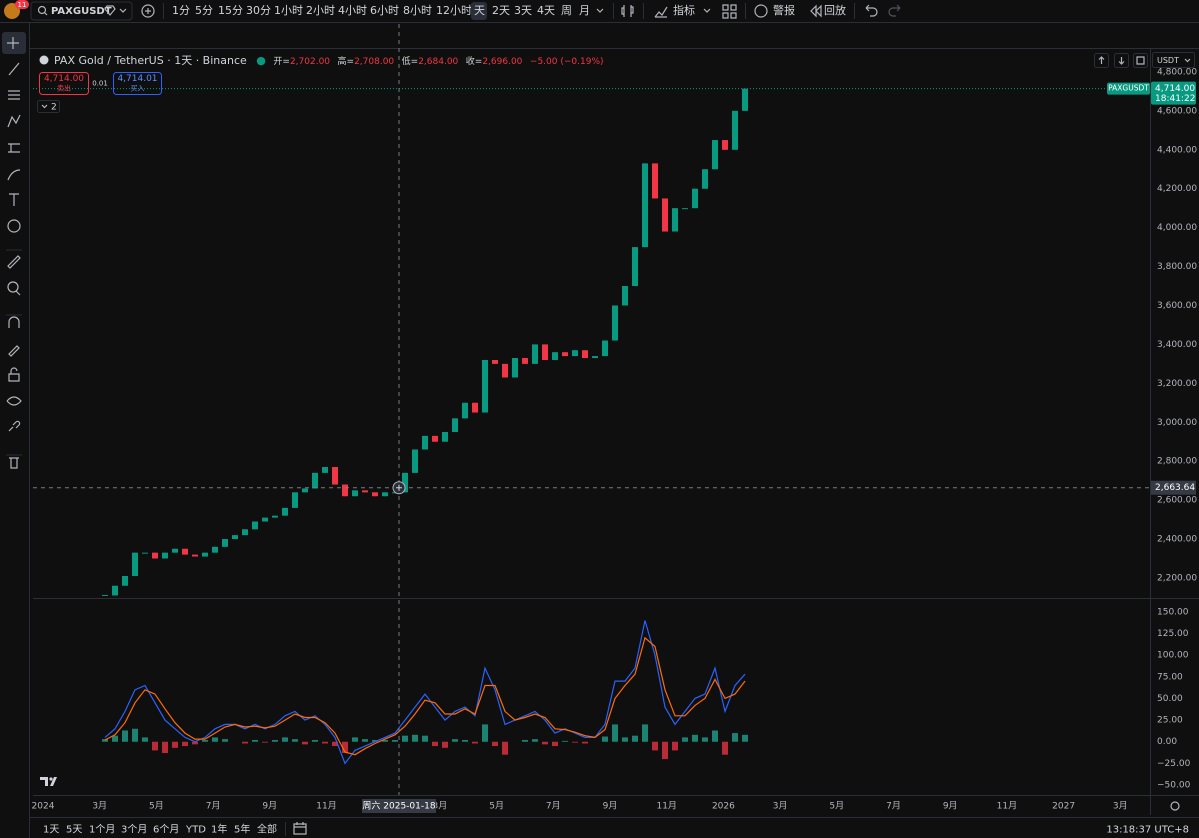  I want to click on interval-button: 3天, so click(523, 10).